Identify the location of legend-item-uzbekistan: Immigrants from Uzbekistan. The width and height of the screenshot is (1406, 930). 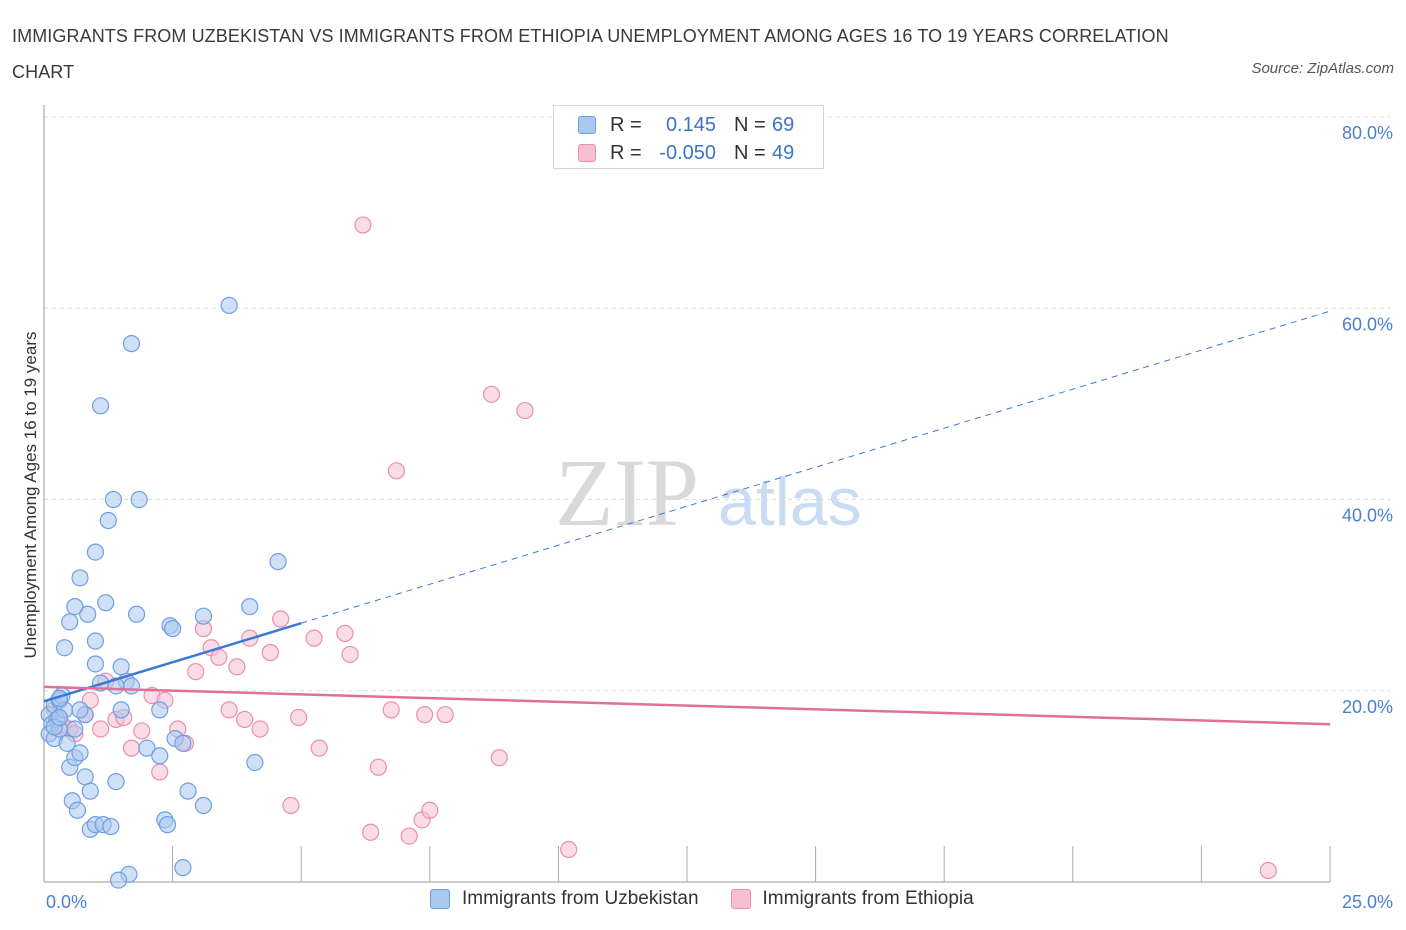
(564, 899).